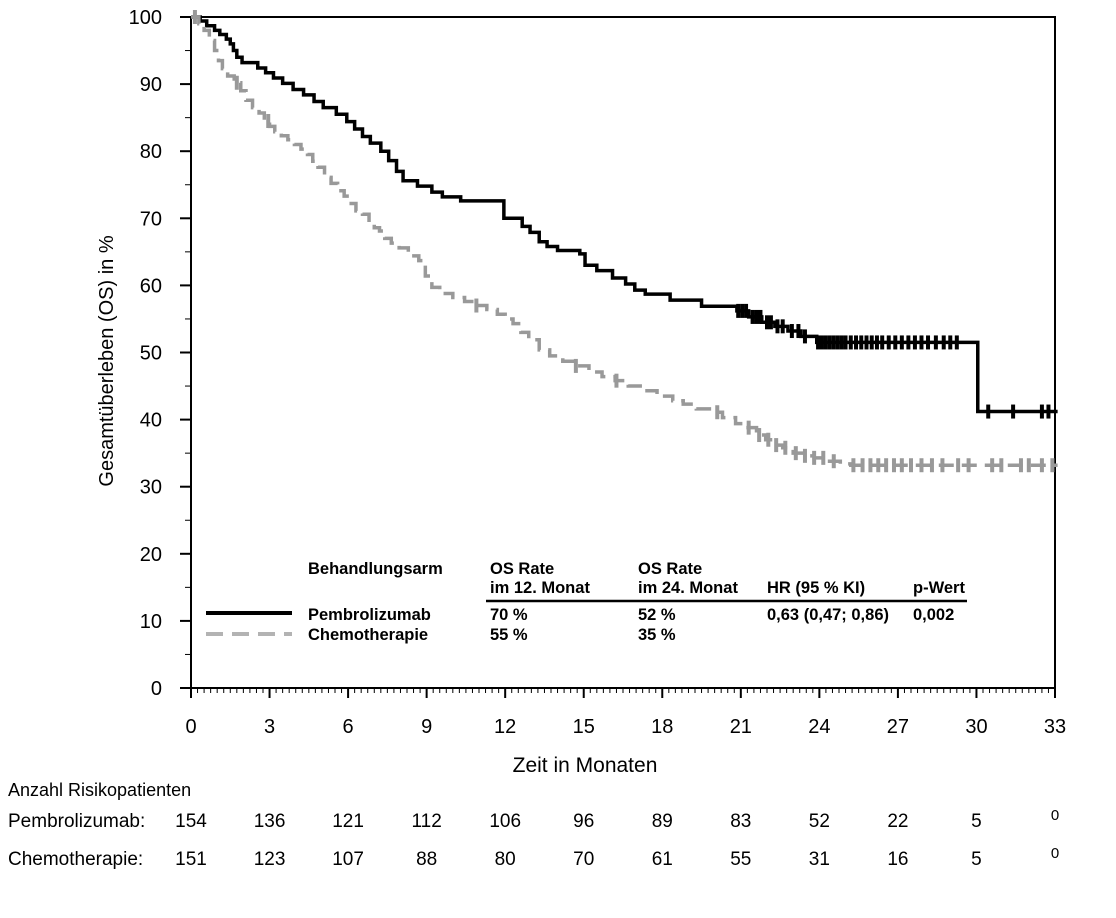 Image resolution: width=1116 pixels, height=918 pixels. What do you see at coordinates (897, 821) in the screenshot?
I see `risk-value: 22` at bounding box center [897, 821].